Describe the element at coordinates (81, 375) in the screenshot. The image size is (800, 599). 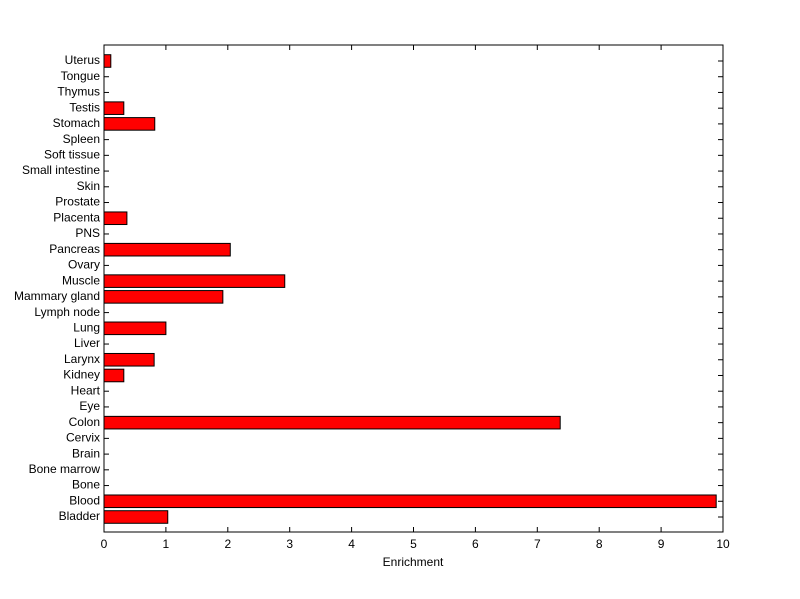
I see `y-tick-label: Kidney` at that location.